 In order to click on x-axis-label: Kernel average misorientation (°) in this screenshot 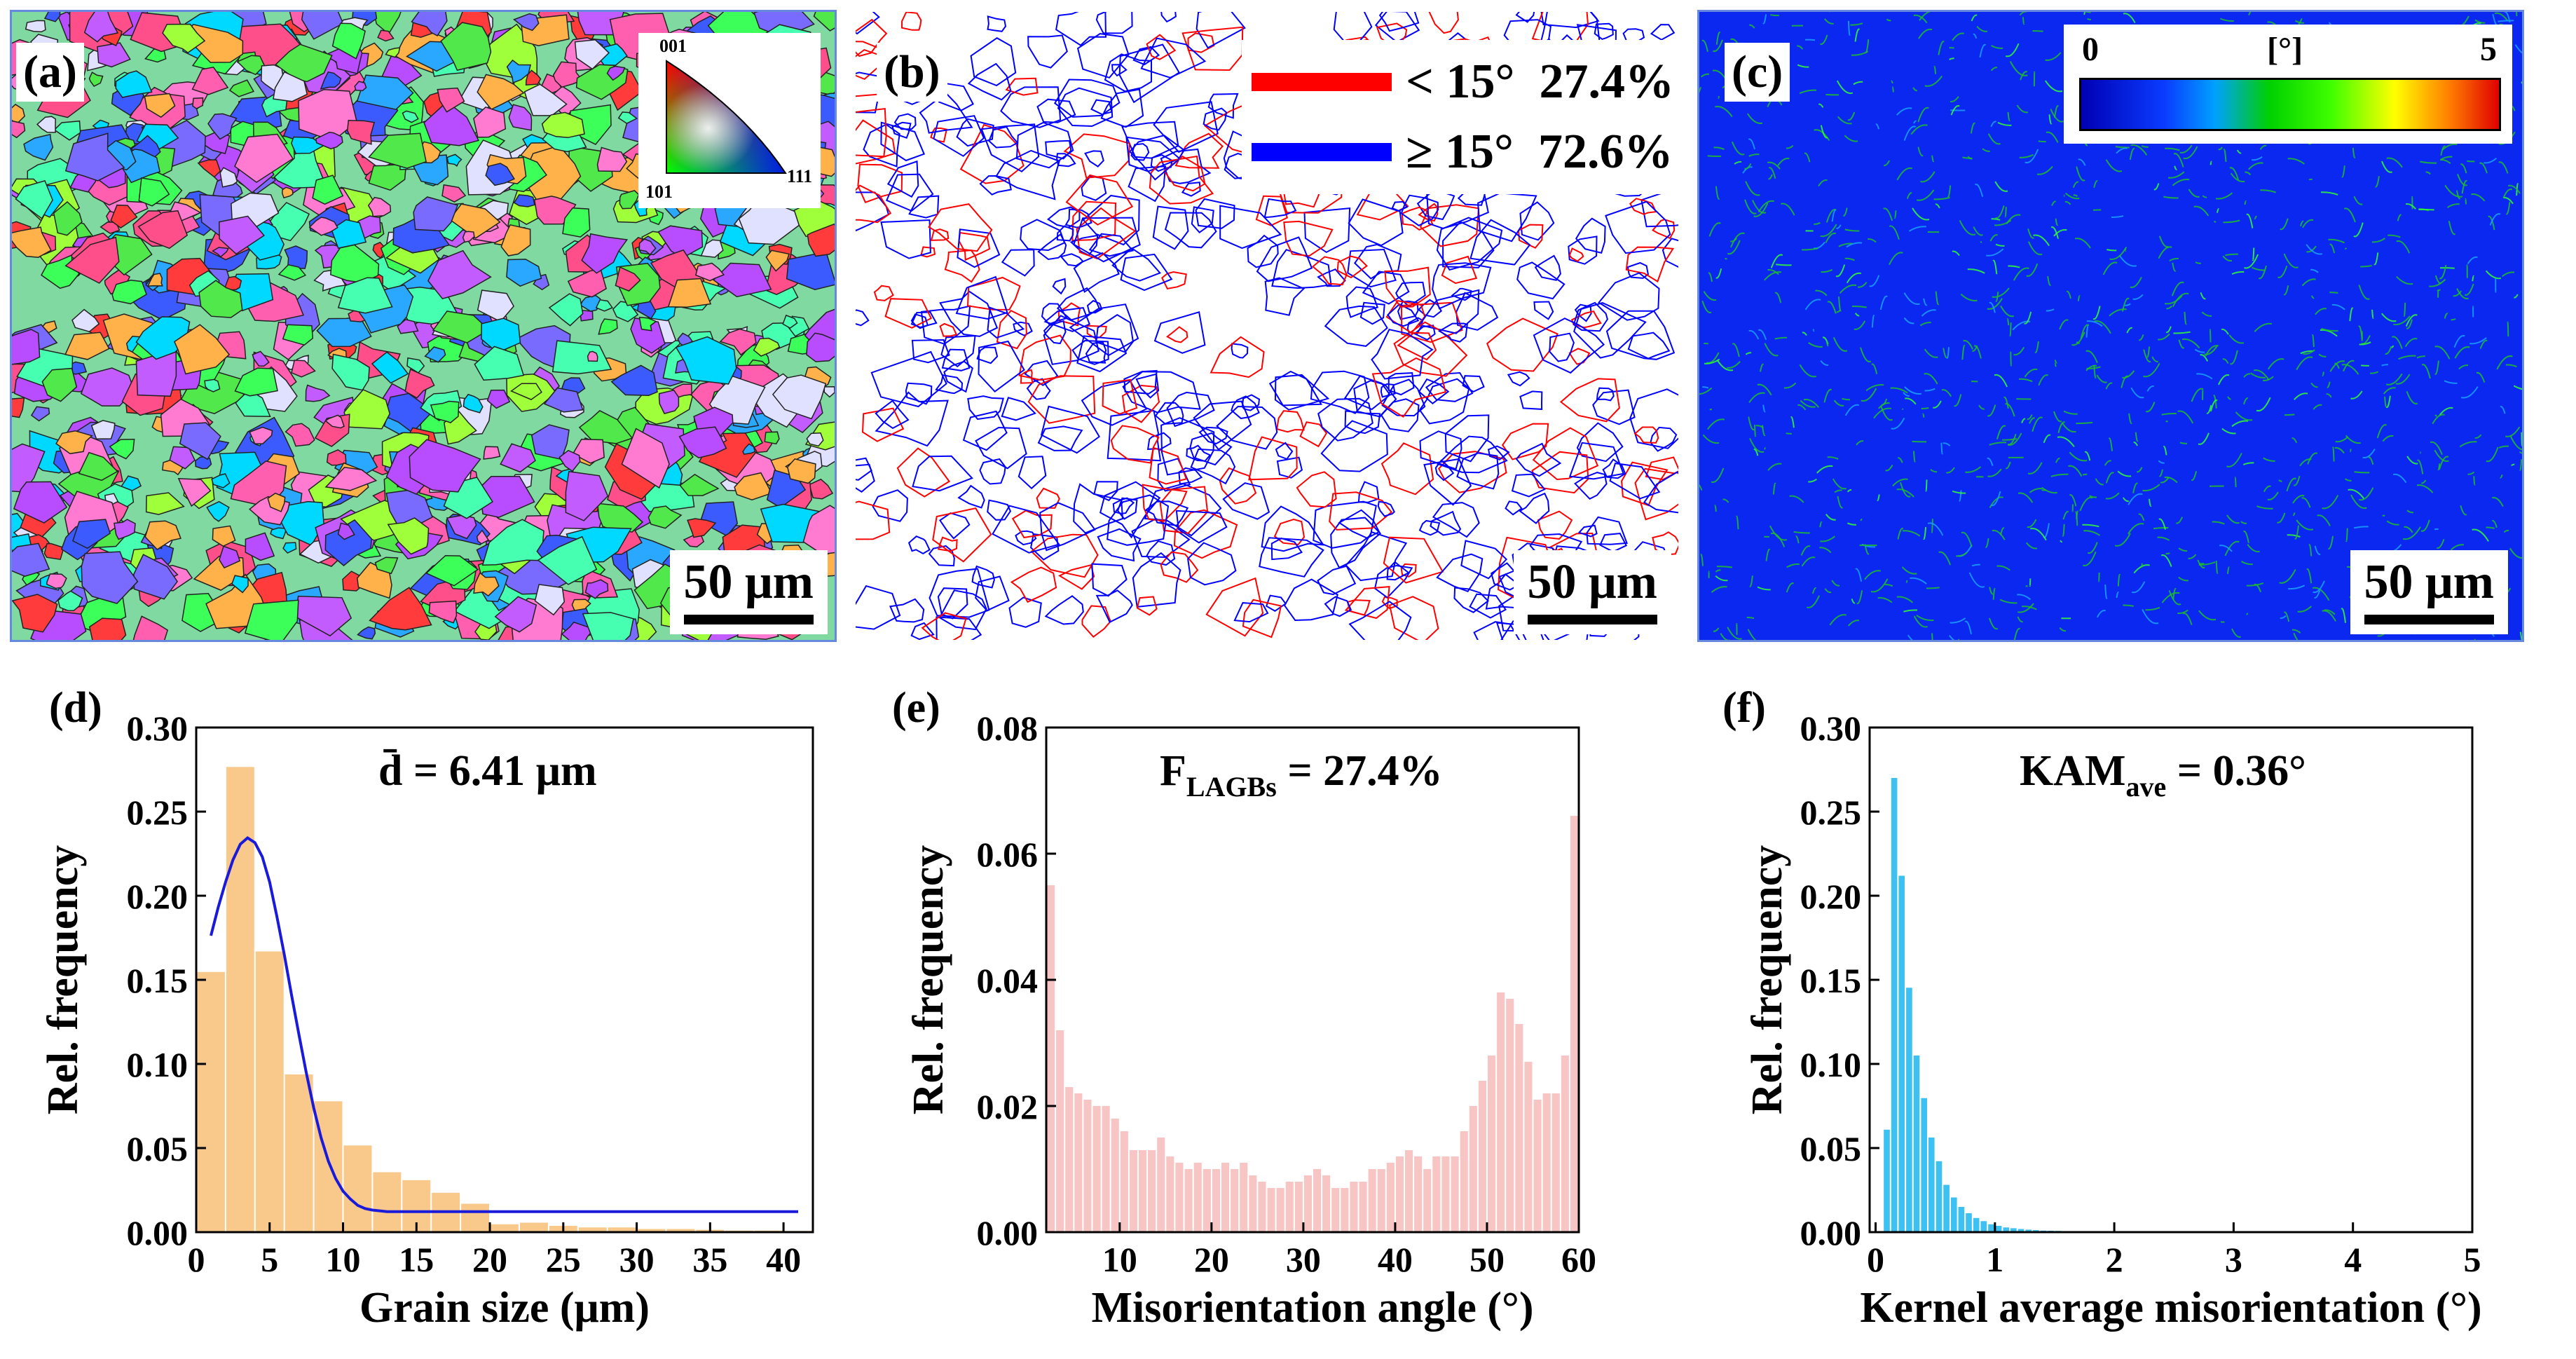, I will do `click(2170, 1308)`.